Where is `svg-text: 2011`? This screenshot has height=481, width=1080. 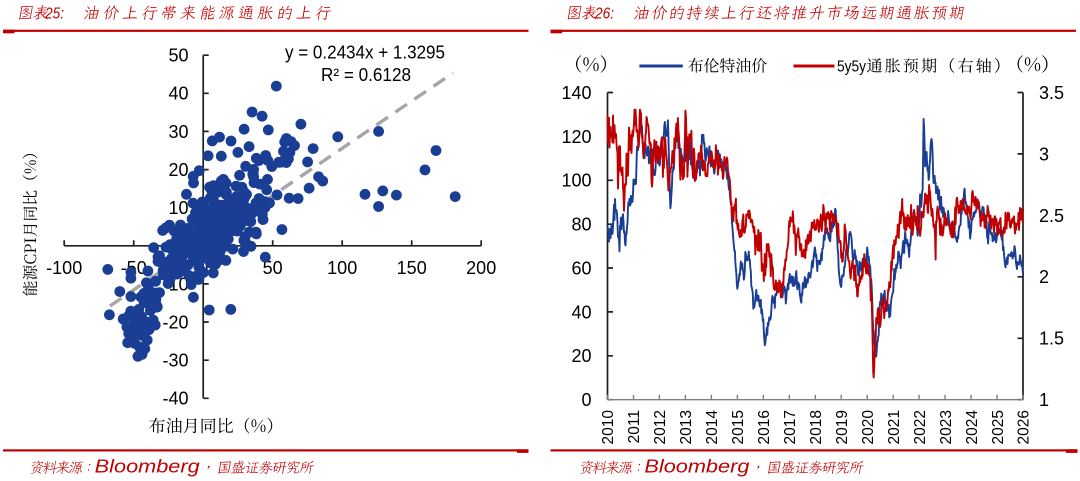
svg-text: 2011 is located at coordinates (634, 426).